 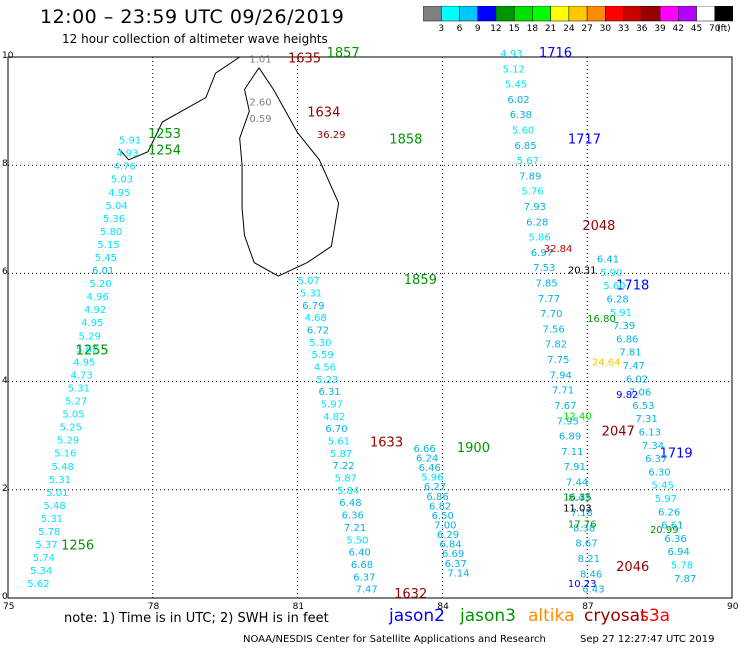 I want to click on wave-height-value: 5.96, so click(x=432, y=478).